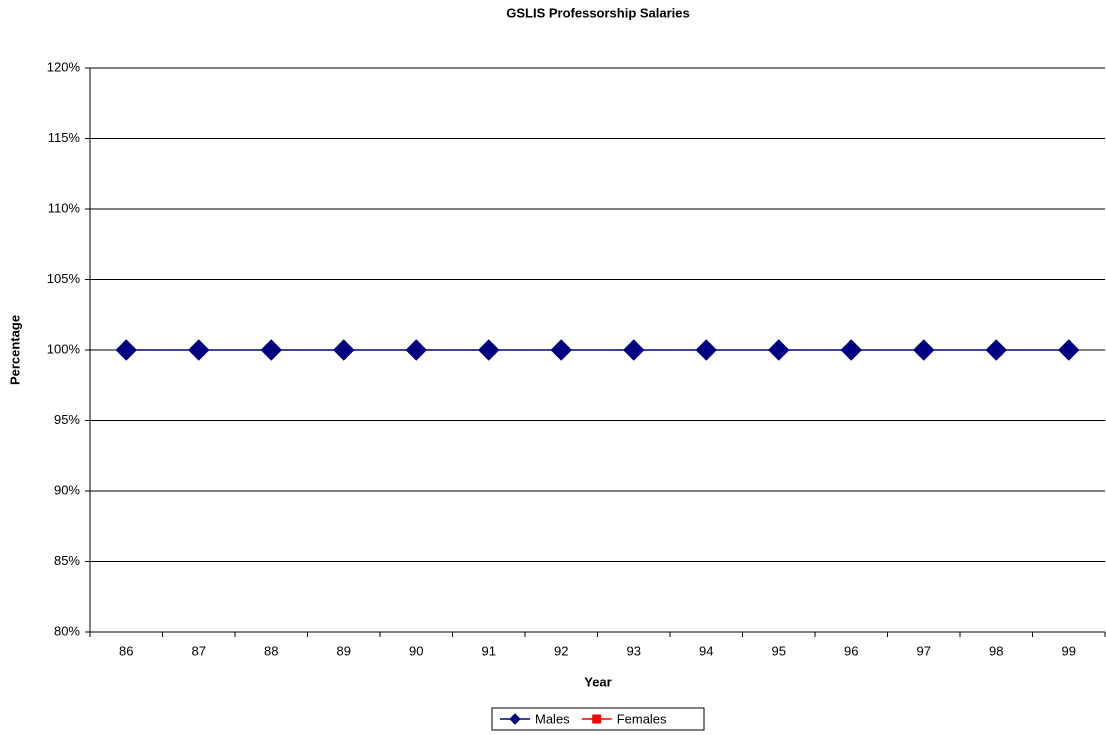  What do you see at coordinates (642, 718) in the screenshot?
I see `legend-label: Females` at bounding box center [642, 718].